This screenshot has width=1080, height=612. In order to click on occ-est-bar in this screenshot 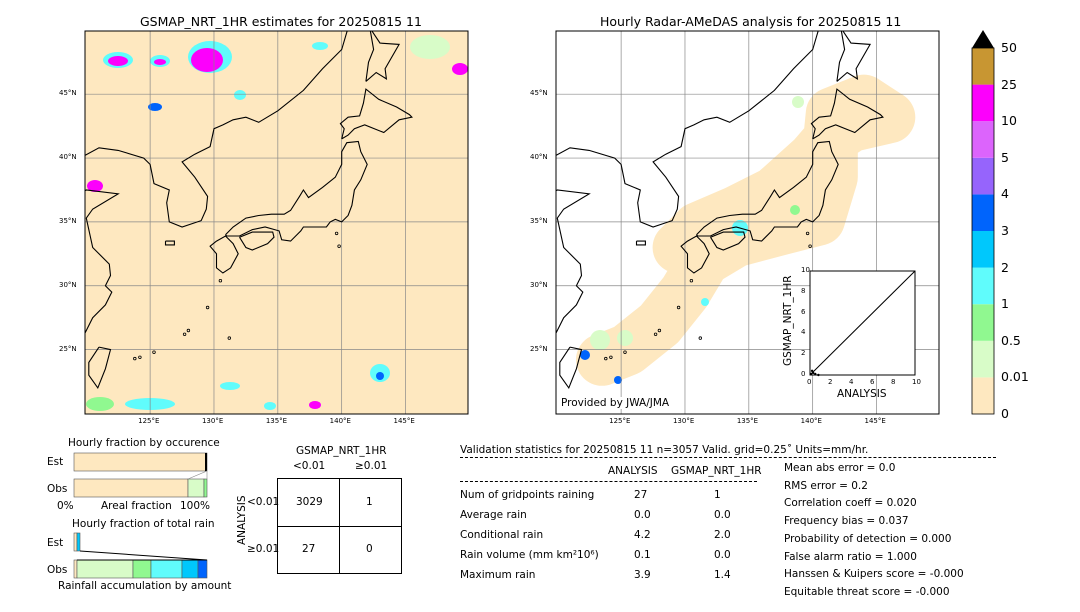, I will do `click(140, 462)`.